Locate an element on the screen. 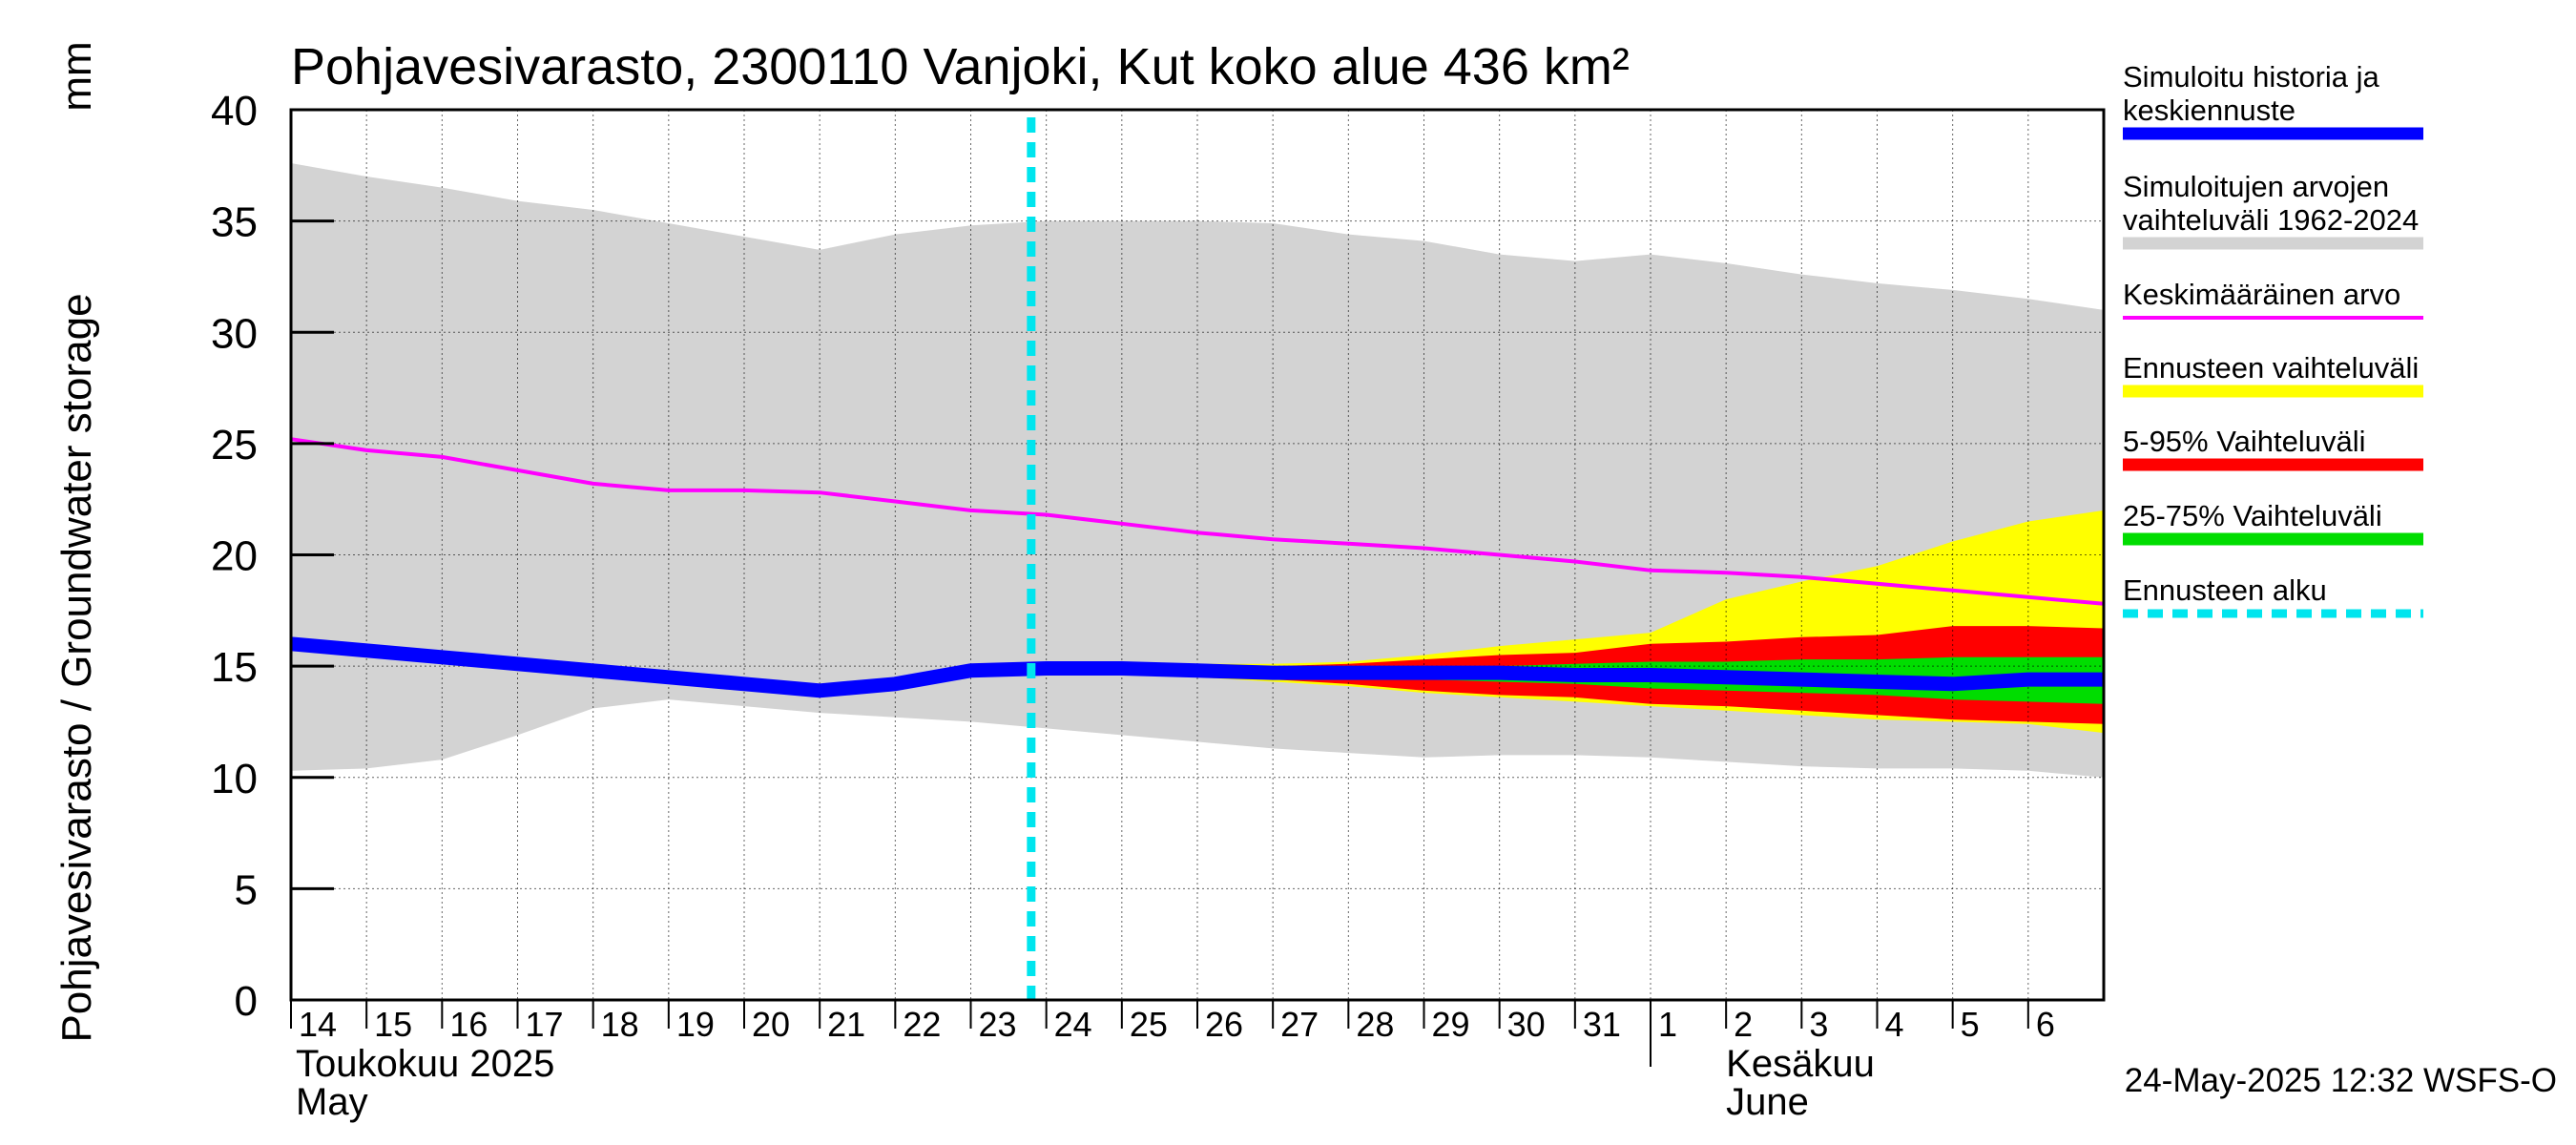  x-tick-label: 20 is located at coordinates (771, 1025).